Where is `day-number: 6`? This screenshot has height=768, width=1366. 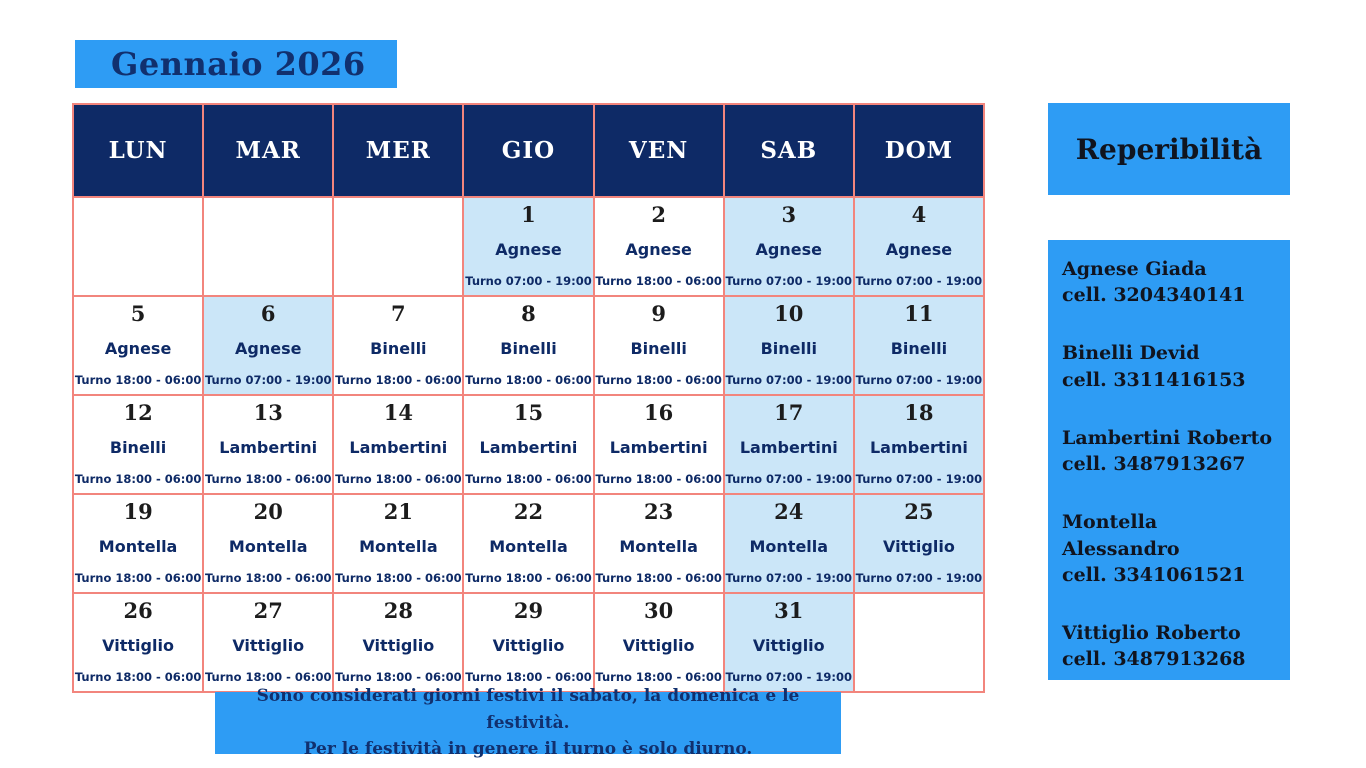
day-number: 6 is located at coordinates (268, 313).